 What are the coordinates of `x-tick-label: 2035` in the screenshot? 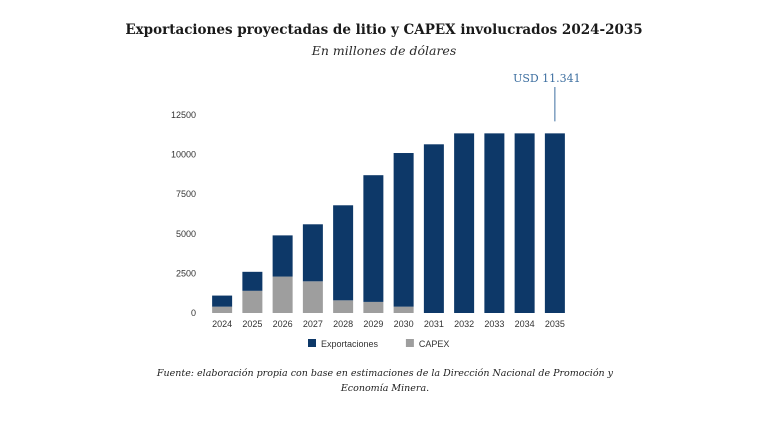 It's located at (555, 324).